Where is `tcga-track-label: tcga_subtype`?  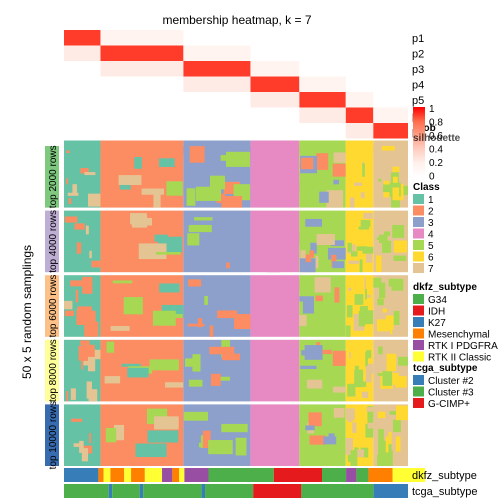
tcga-track-label: tcga_subtype is located at coordinates (444, 492).